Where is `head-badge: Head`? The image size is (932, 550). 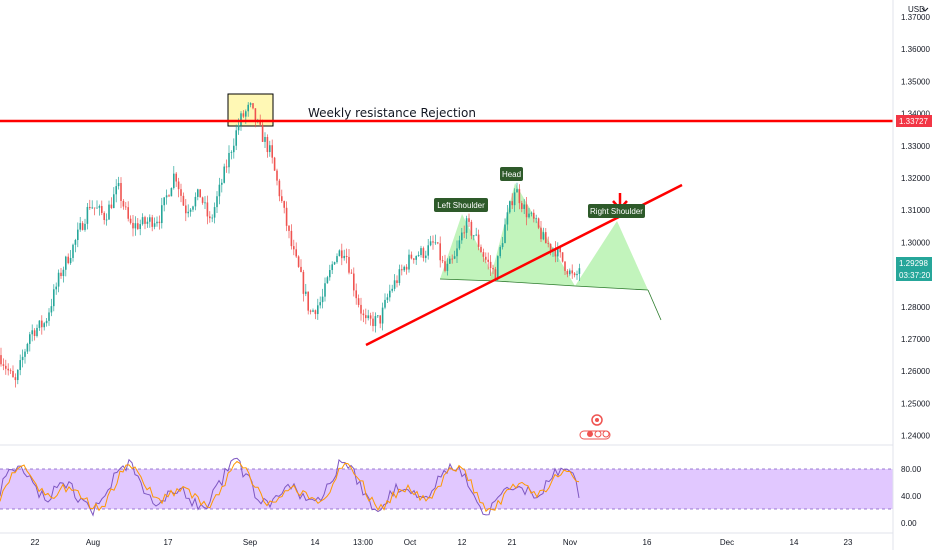
head-badge: Head is located at coordinates (511, 174).